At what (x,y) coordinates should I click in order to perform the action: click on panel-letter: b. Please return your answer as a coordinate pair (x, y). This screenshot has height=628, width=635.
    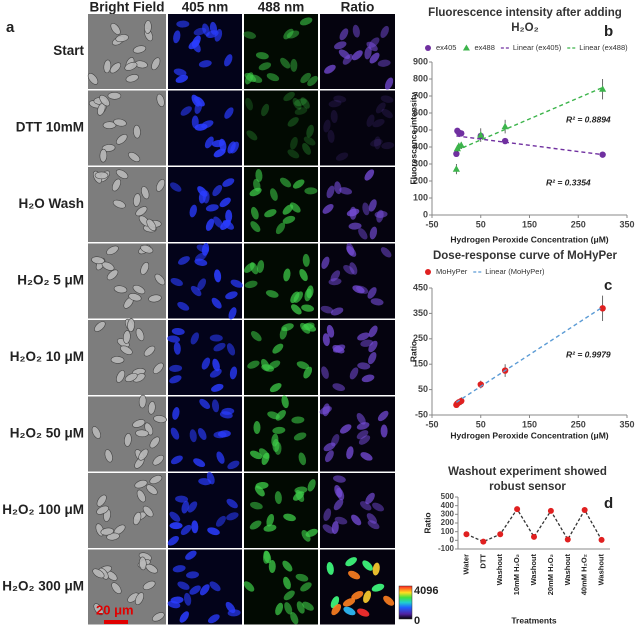
    Looking at the image, I should click on (608, 31).